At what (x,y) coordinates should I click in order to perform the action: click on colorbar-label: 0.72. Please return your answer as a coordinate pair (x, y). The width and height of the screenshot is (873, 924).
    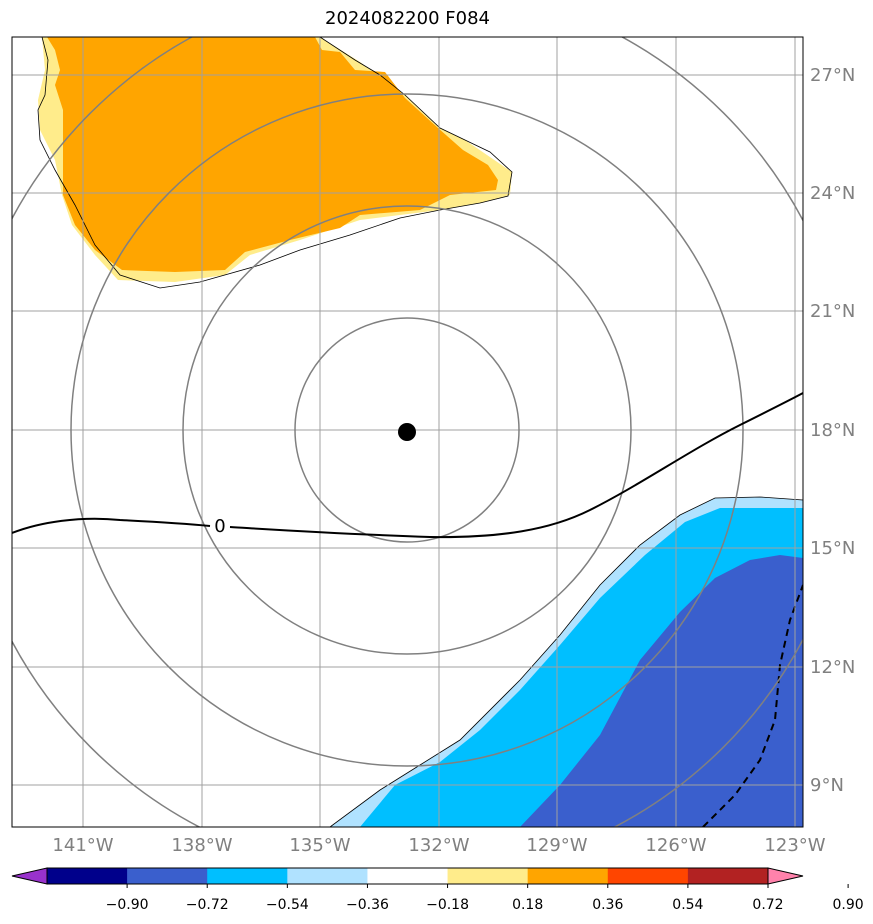
    Looking at the image, I should click on (767, 905).